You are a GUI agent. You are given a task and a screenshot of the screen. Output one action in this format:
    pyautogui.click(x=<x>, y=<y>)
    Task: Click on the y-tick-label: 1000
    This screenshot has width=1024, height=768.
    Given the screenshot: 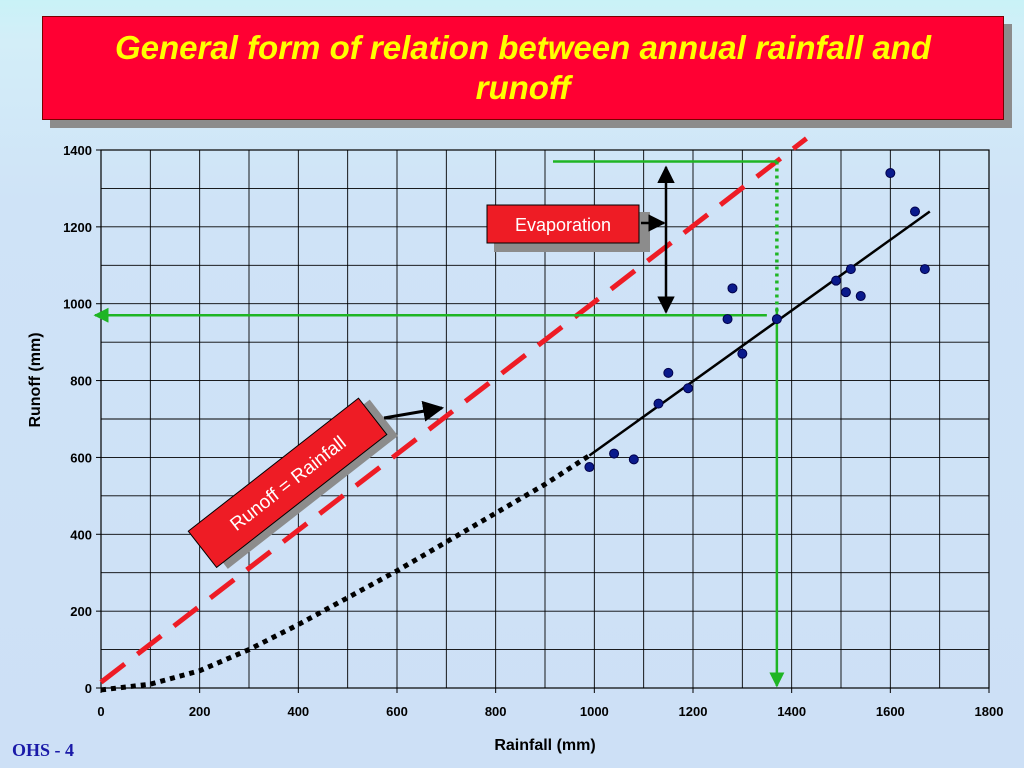 What is the action you would take?
    pyautogui.click(x=77, y=304)
    